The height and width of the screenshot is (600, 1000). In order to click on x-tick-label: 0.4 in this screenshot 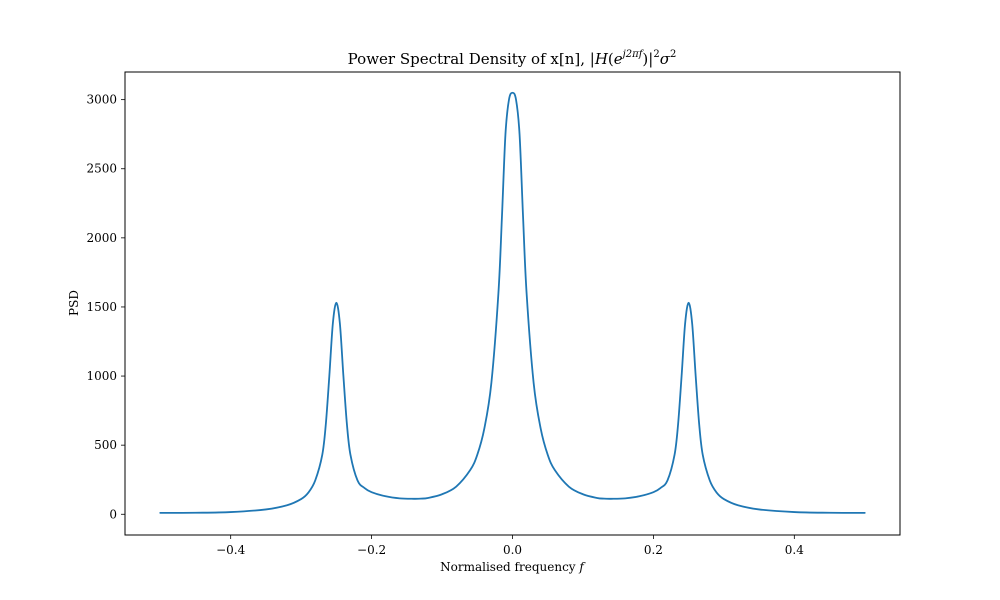, I will do `click(794, 550)`.